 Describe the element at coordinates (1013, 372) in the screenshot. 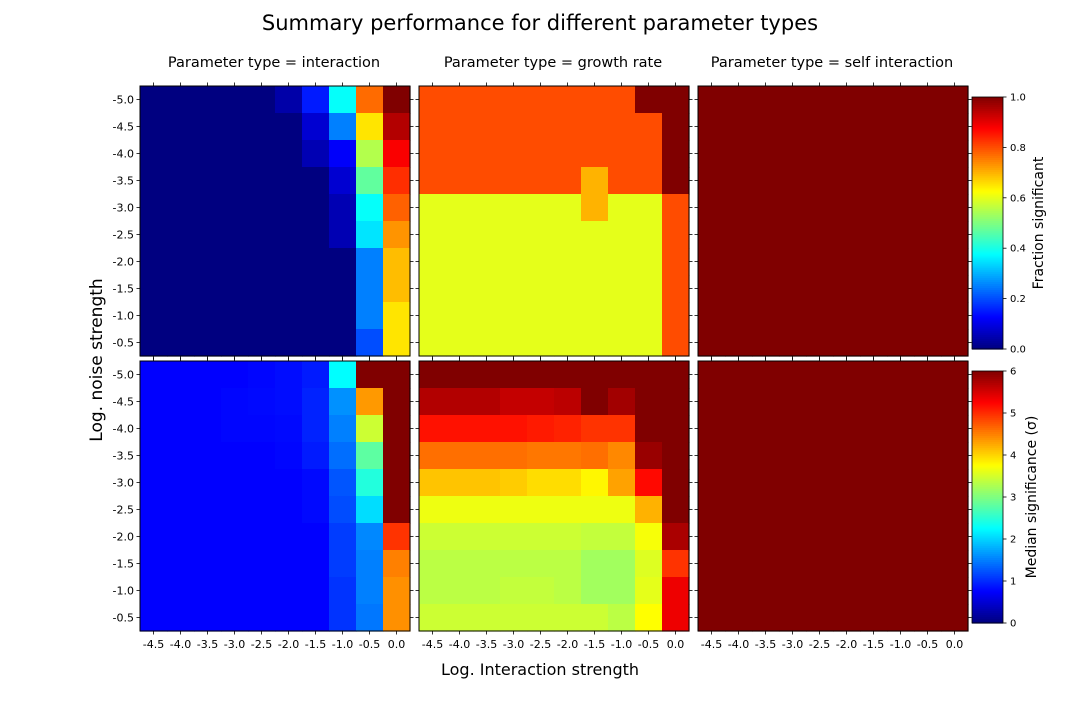

I see `colorbar-tick-label: 6` at that location.